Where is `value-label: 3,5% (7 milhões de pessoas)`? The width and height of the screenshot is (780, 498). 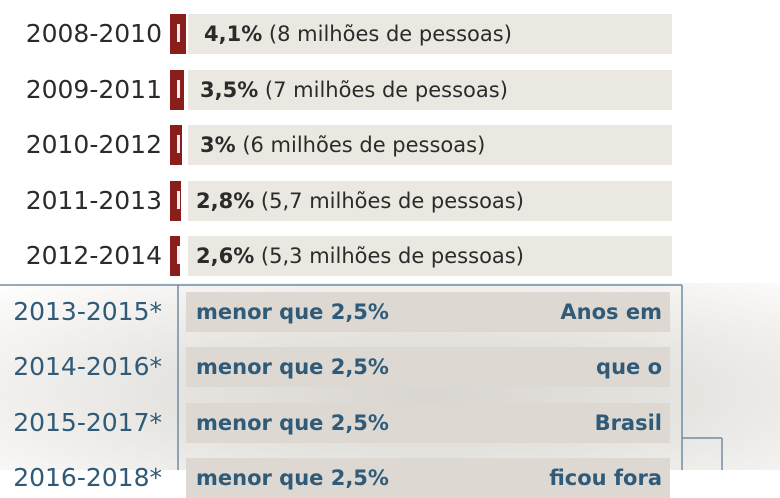 value-label: 3,5% (7 milhões de pessoas) is located at coordinates (354, 90).